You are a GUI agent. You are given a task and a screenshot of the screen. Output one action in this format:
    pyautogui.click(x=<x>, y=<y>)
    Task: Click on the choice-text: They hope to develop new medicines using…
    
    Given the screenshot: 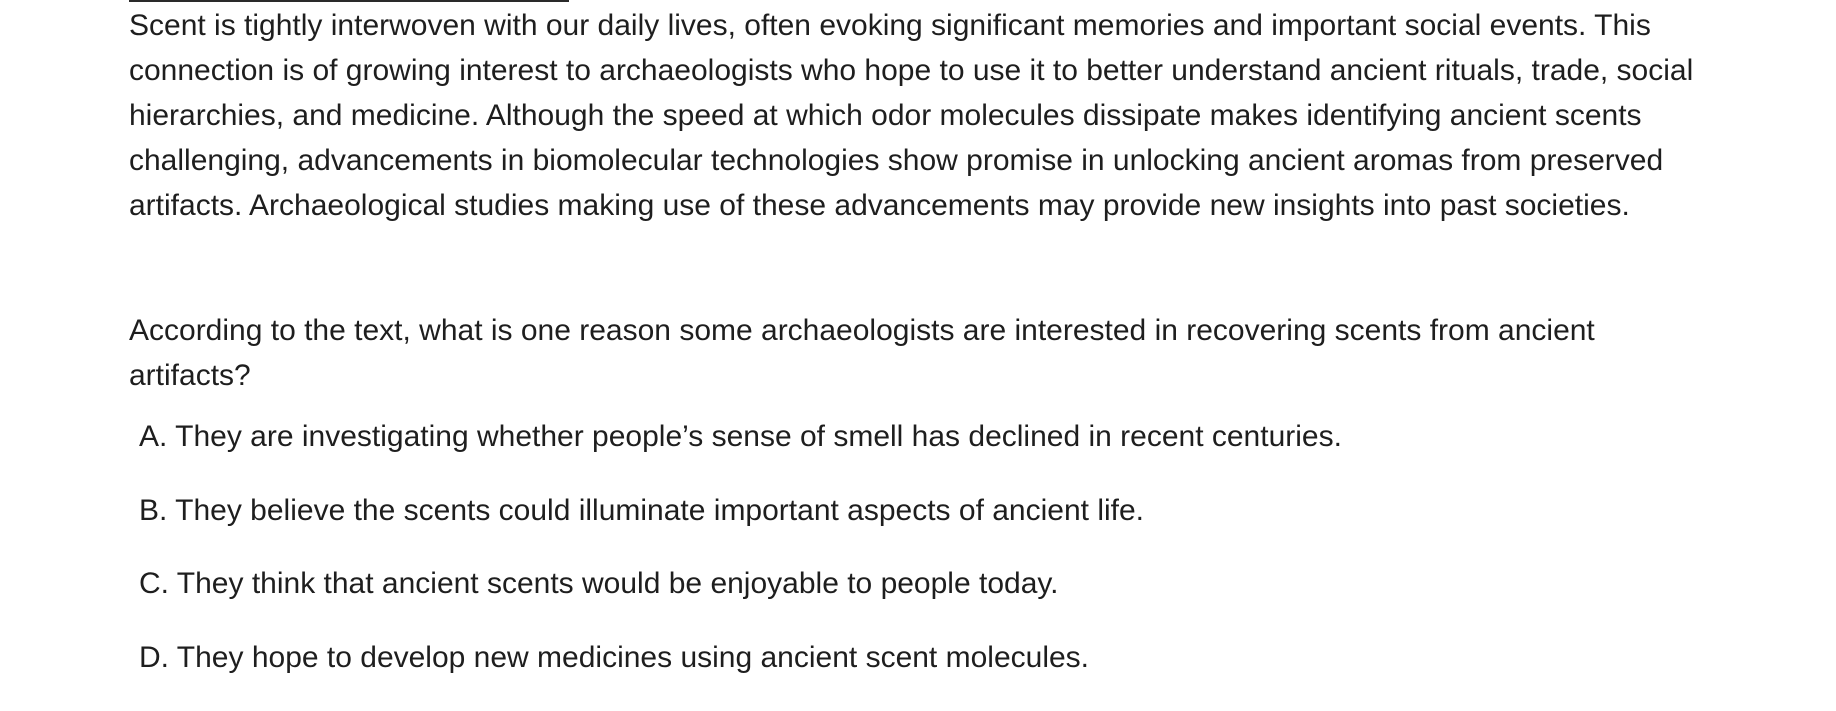 What is the action you would take?
    pyautogui.click(x=633, y=657)
    